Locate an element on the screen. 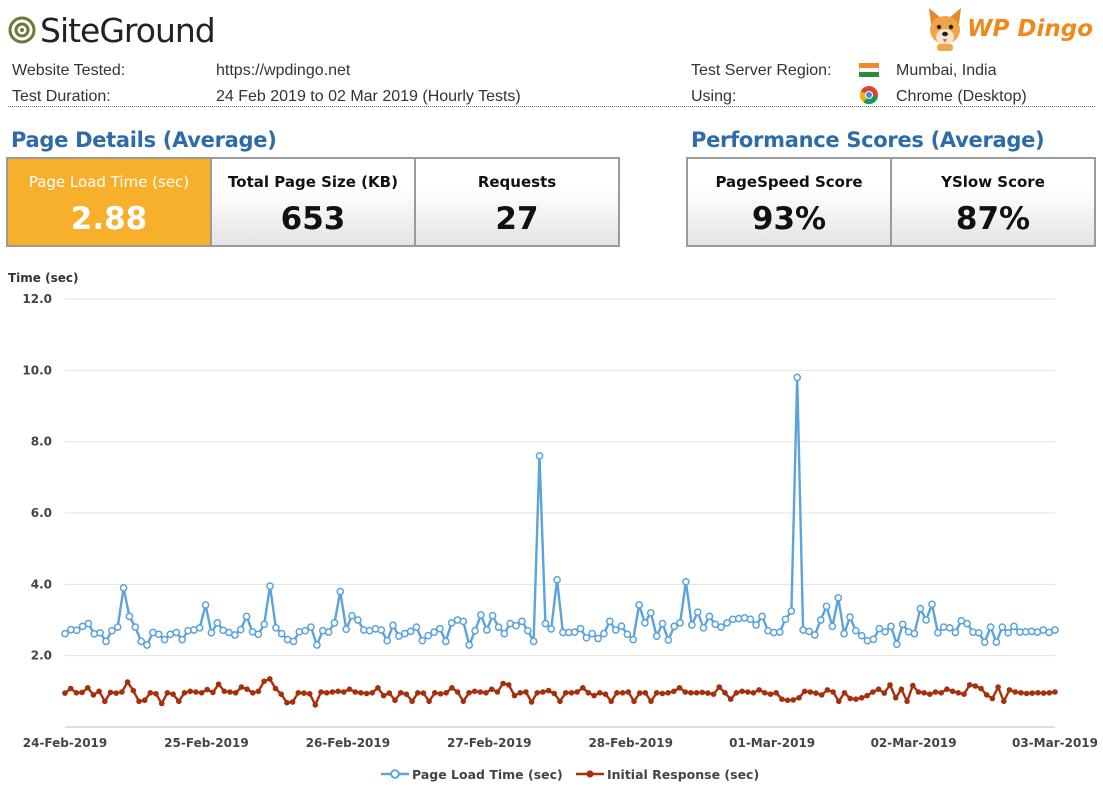 The height and width of the screenshot is (789, 1103). siteground-mark-icon is located at coordinates (22, 30).